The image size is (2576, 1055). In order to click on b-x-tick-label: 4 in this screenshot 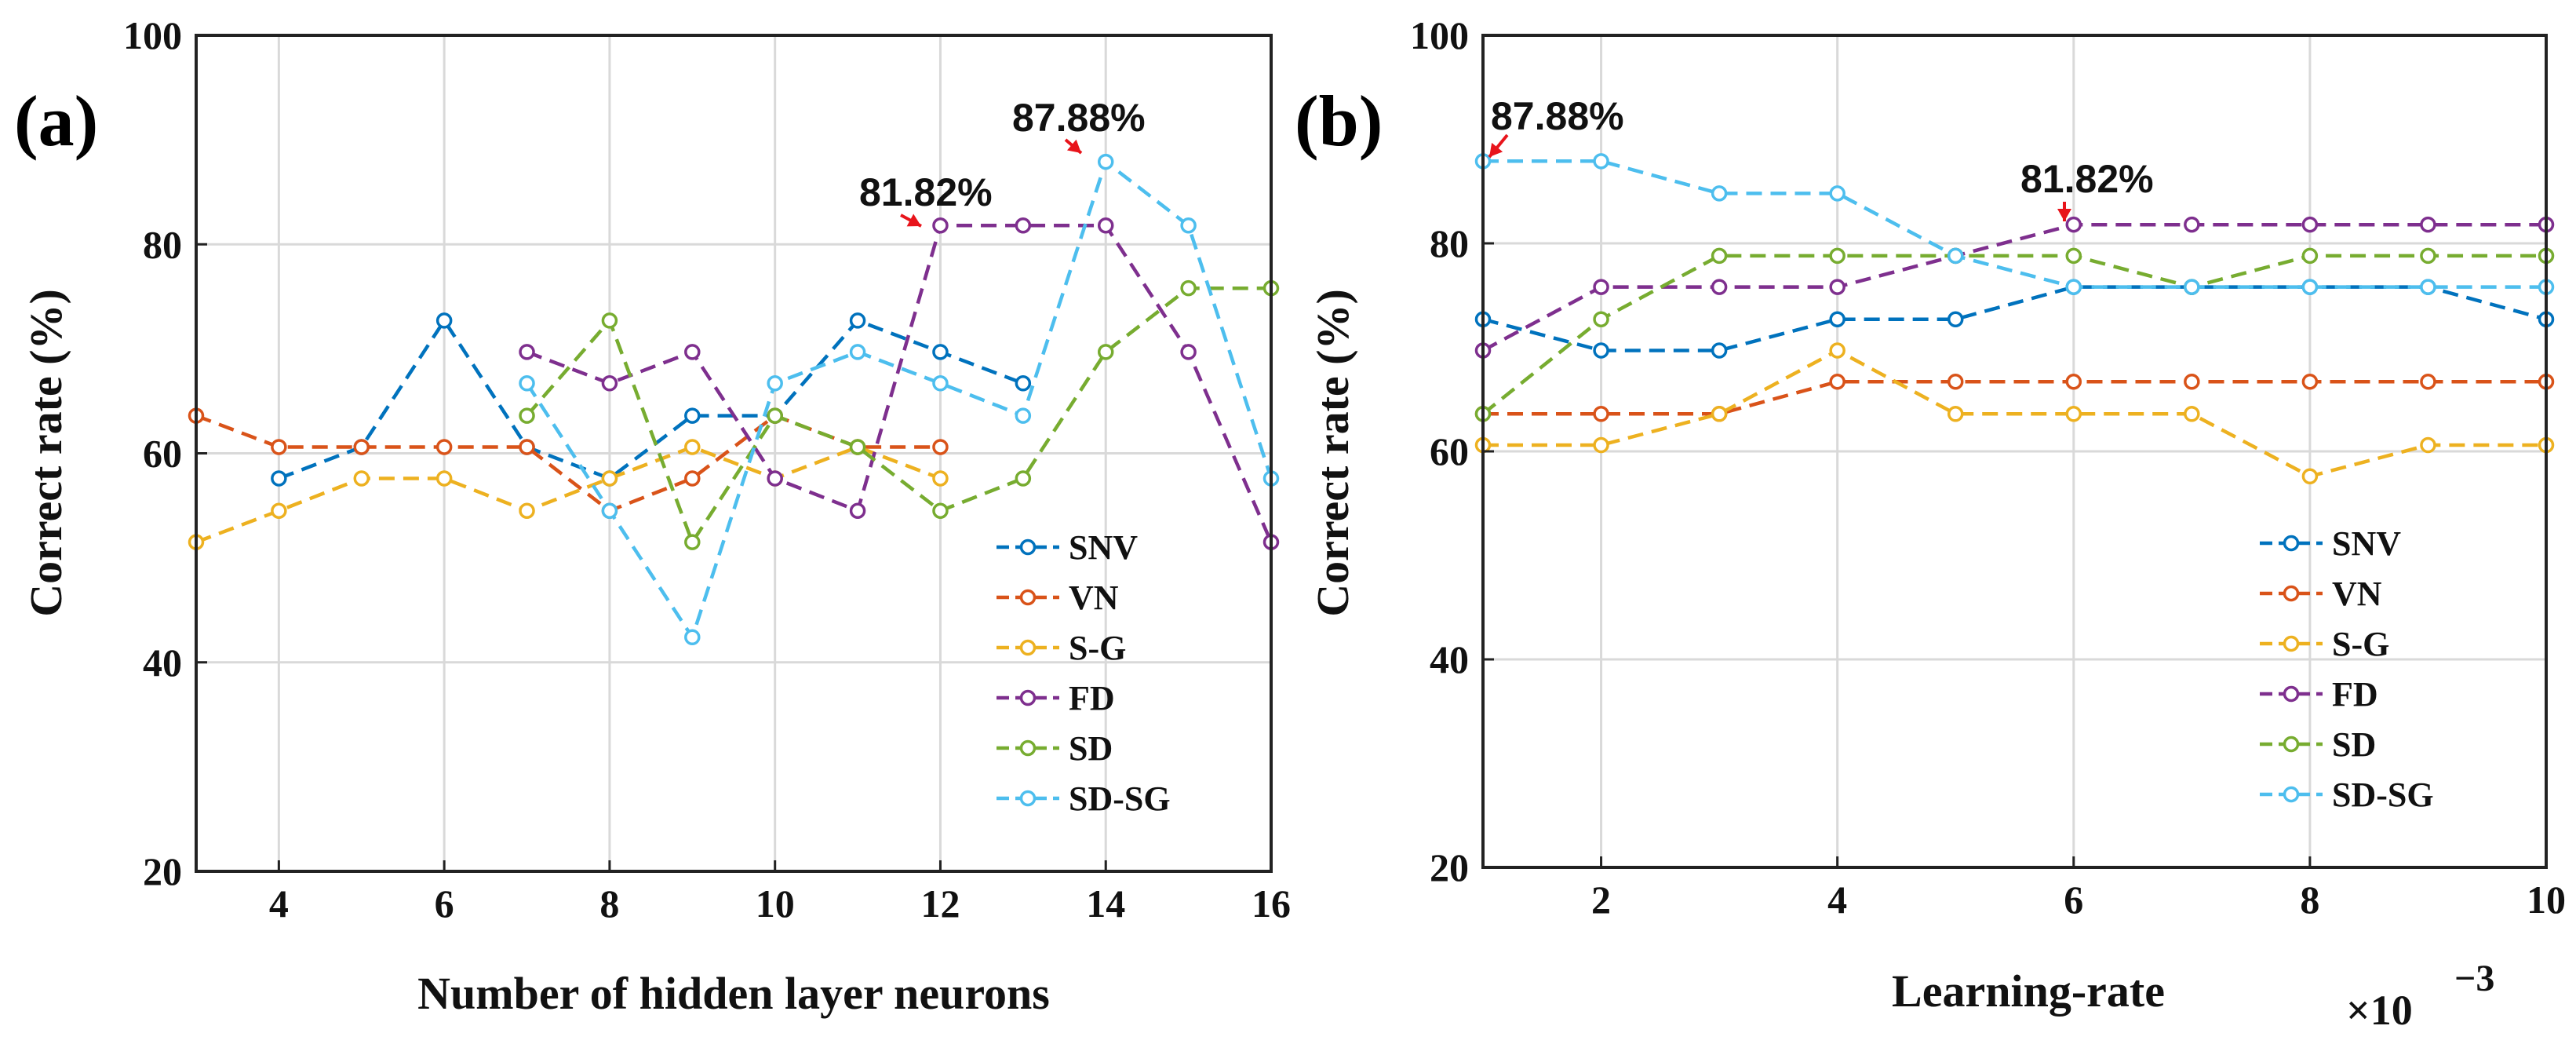, I will do `click(1837, 900)`.